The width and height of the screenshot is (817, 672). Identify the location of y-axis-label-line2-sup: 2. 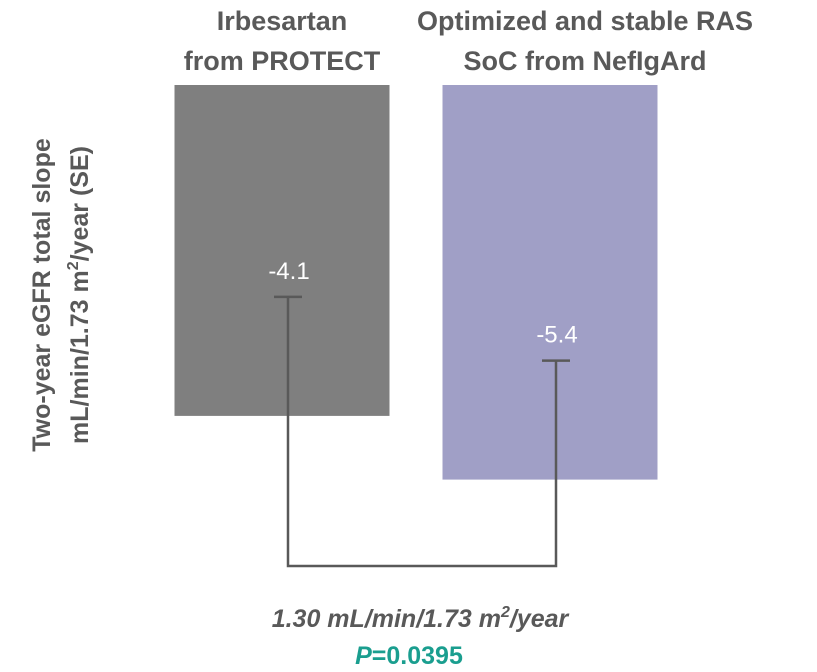
(73, 265).